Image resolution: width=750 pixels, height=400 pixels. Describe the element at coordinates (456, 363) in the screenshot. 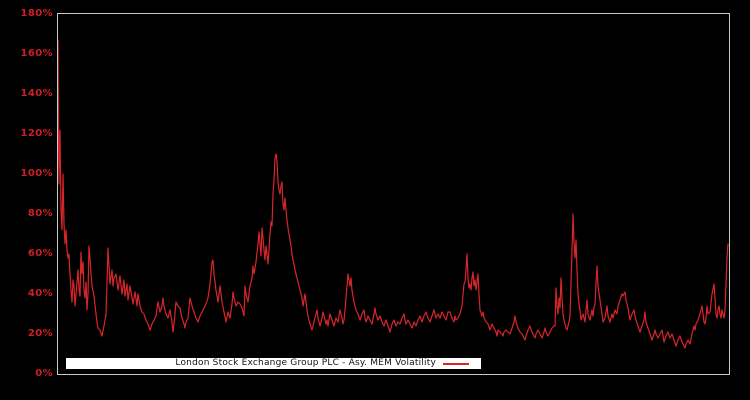

I see `legend-line-sample-icon` at that location.